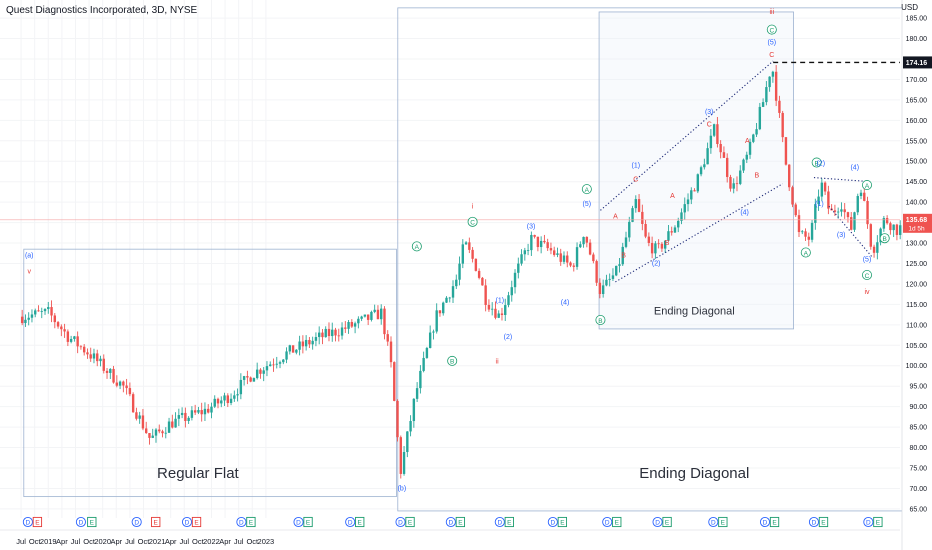 The image size is (932, 550). I want to click on chart-title: Quest Diagnostics Incorporated, 3D, NYSE, so click(102, 10).